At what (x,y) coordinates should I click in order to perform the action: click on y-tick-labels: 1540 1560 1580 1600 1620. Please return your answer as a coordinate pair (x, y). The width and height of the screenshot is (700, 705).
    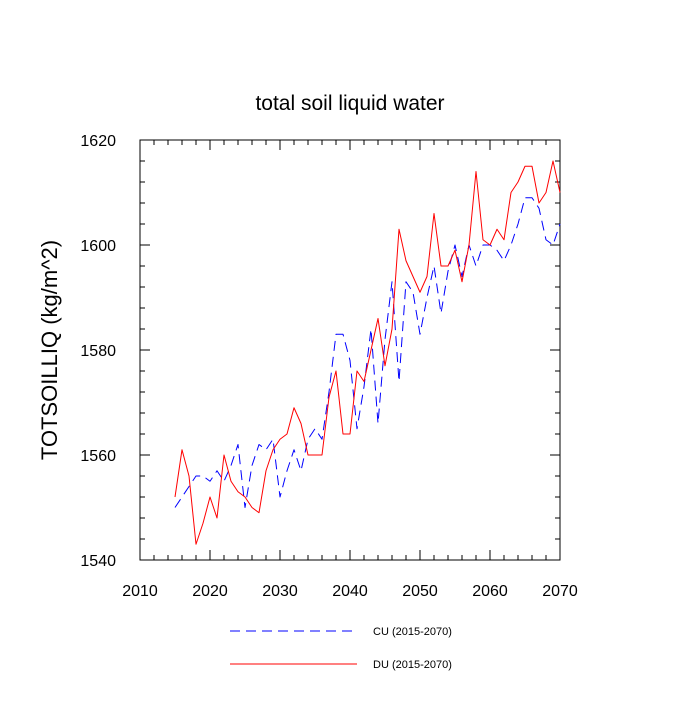
    Looking at the image, I should click on (98, 351).